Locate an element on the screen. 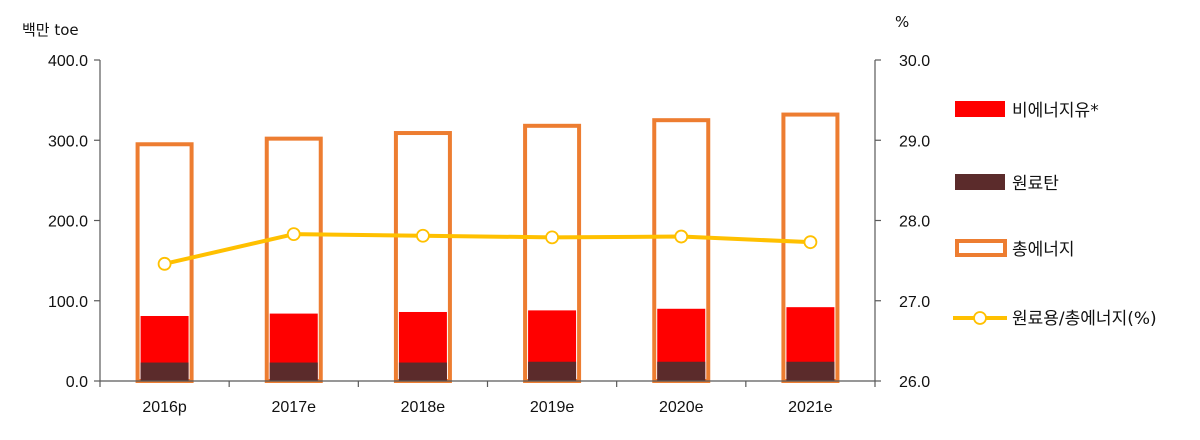 The height and width of the screenshot is (440, 1200). legend-swatch-non-energy-oil is located at coordinates (980, 109).